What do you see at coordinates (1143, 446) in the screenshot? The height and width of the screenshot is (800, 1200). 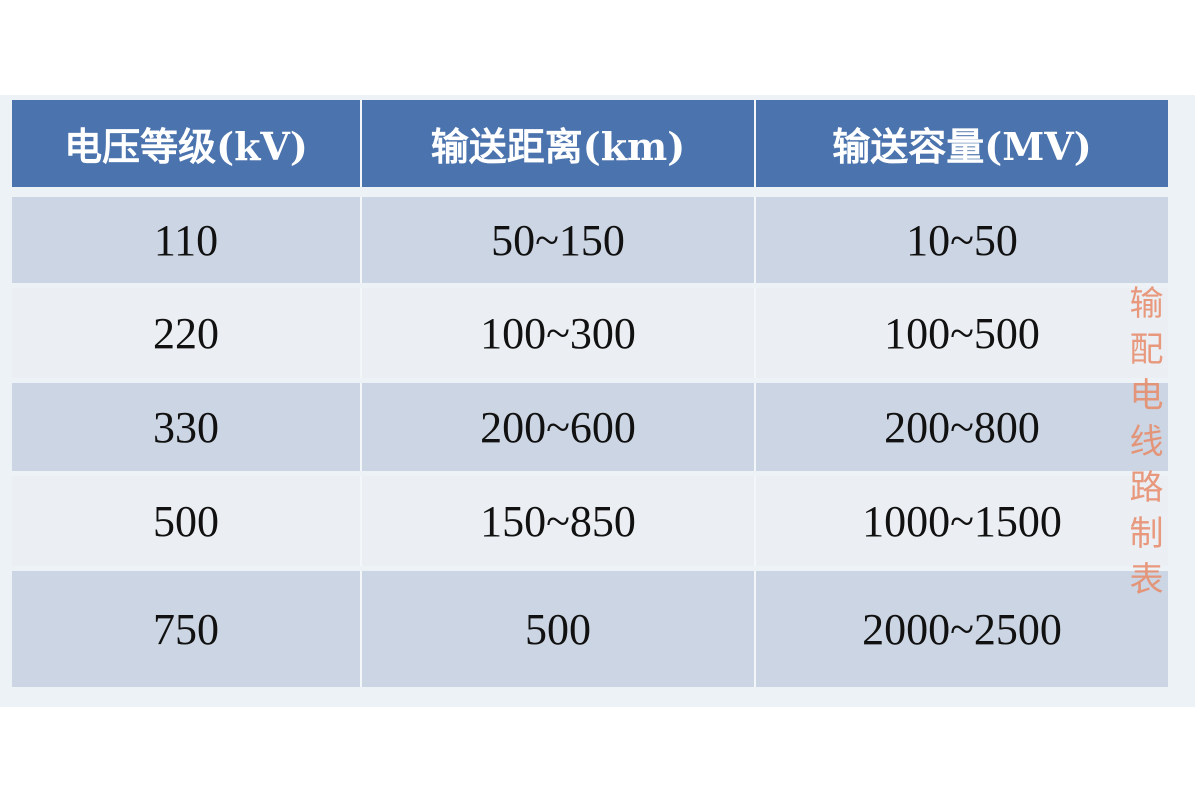 I see `watermark-side-text: 输配电线路制表` at bounding box center [1143, 446].